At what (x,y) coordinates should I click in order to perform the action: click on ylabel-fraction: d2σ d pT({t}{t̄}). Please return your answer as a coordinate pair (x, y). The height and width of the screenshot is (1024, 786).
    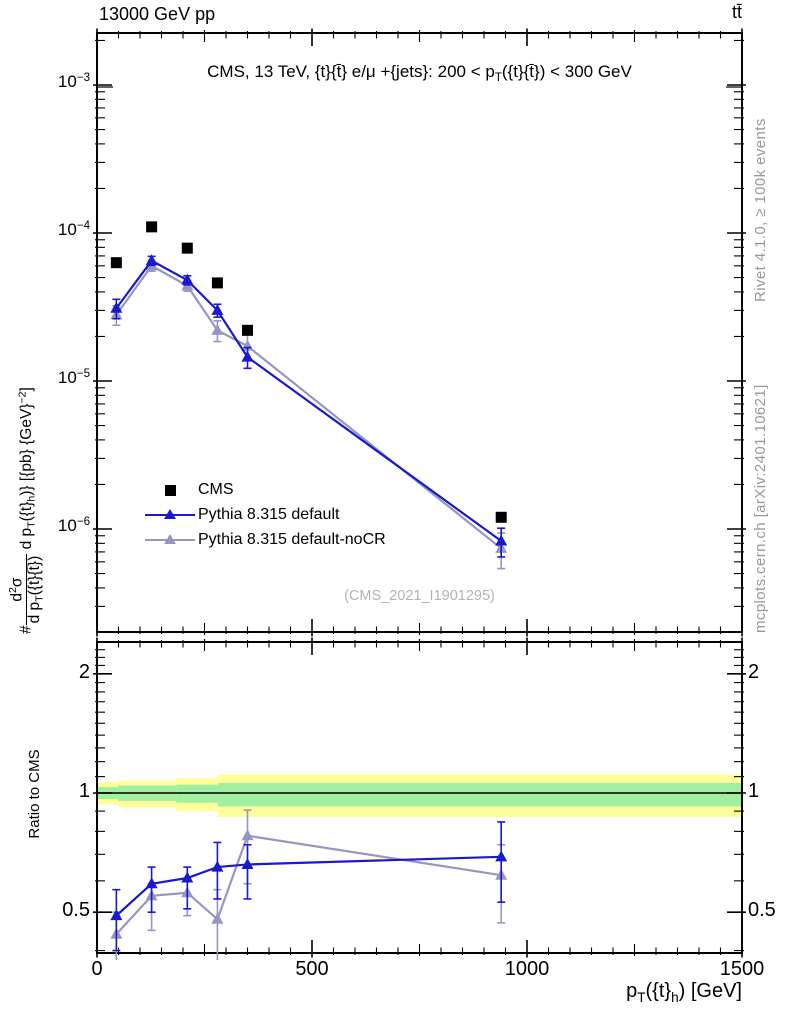
    Looking at the image, I should click on (26, 589).